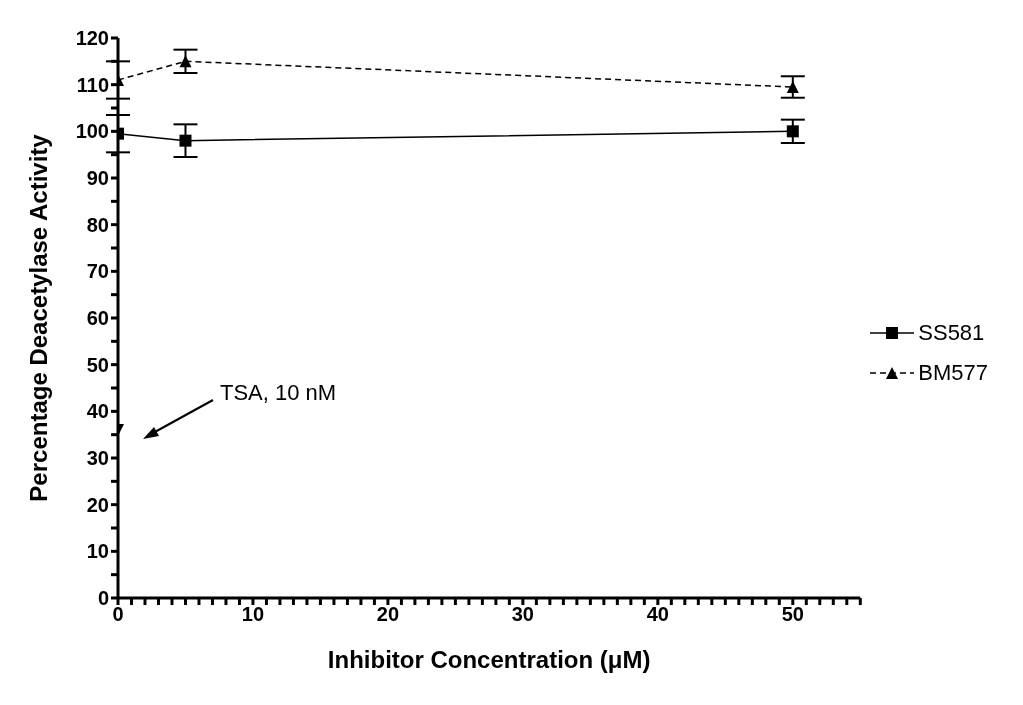 Image resolution: width=1023 pixels, height=705 pixels. What do you see at coordinates (953, 373) in the screenshot?
I see `legend-label: BM577` at bounding box center [953, 373].